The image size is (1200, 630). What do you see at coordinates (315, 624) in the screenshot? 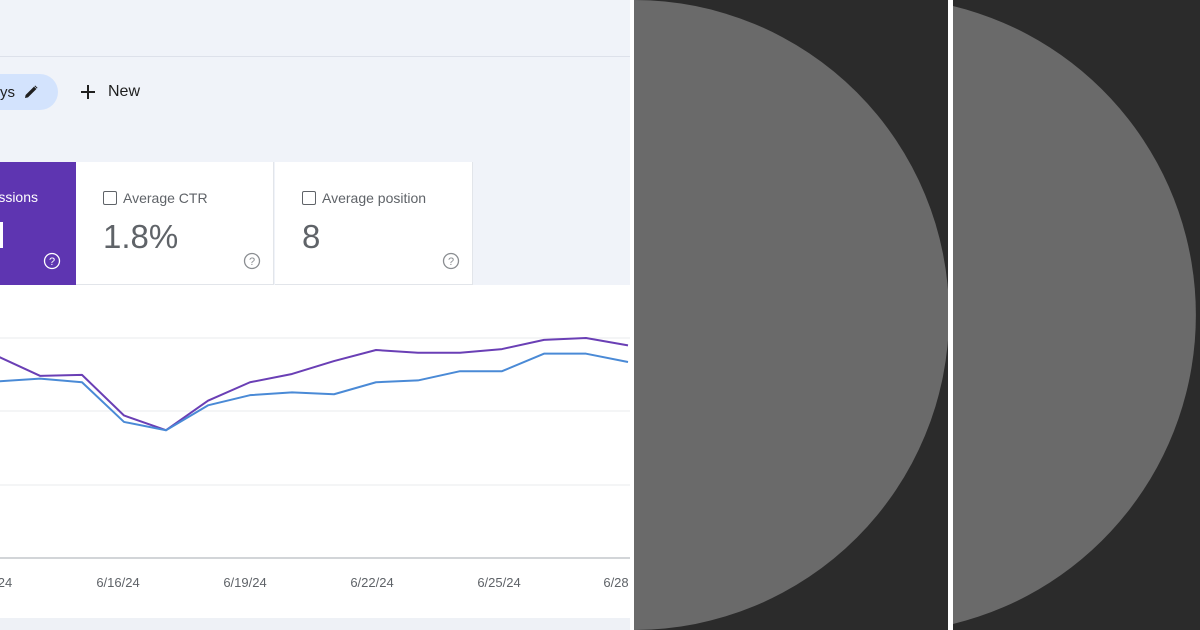
I see `bottom-strip` at bounding box center [315, 624].